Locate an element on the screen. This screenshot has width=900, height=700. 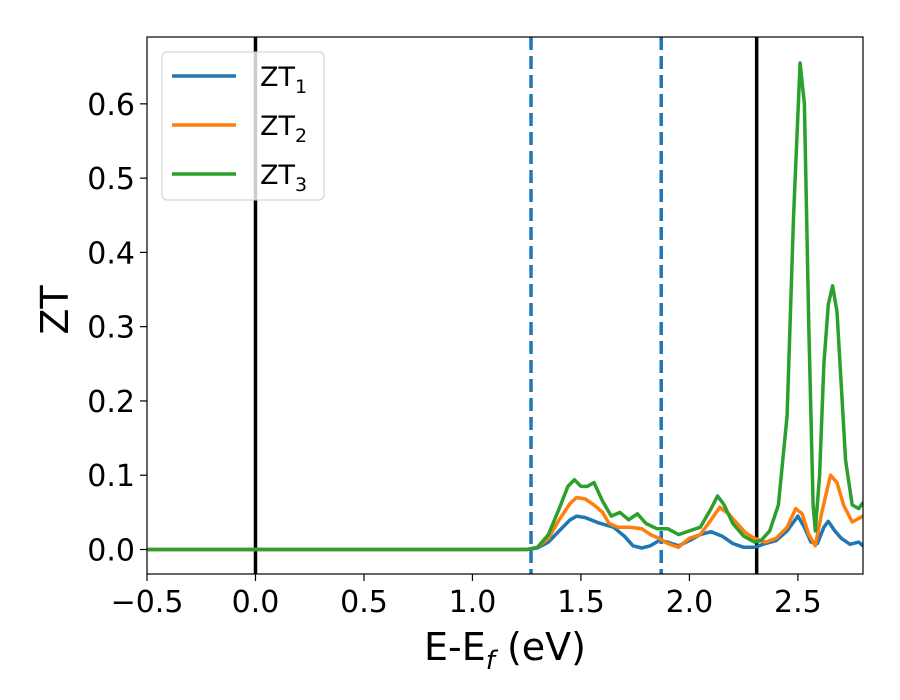
legend-label-zt1: ZT1 is located at coordinates (283, 80).